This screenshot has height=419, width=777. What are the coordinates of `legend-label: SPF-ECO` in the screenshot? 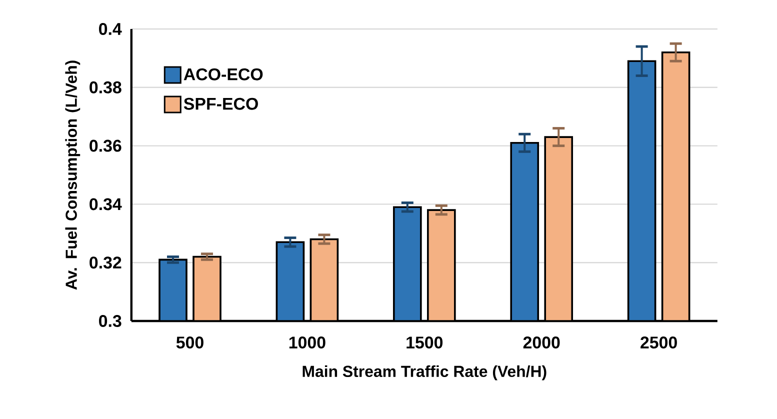 It's located at (221, 104).